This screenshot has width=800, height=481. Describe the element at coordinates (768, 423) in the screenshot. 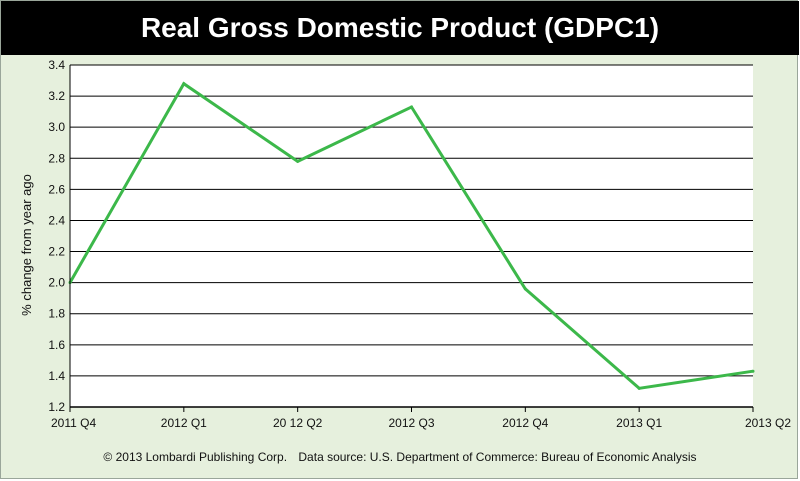

I see `x-tick-label: 2013 Q2` at that location.